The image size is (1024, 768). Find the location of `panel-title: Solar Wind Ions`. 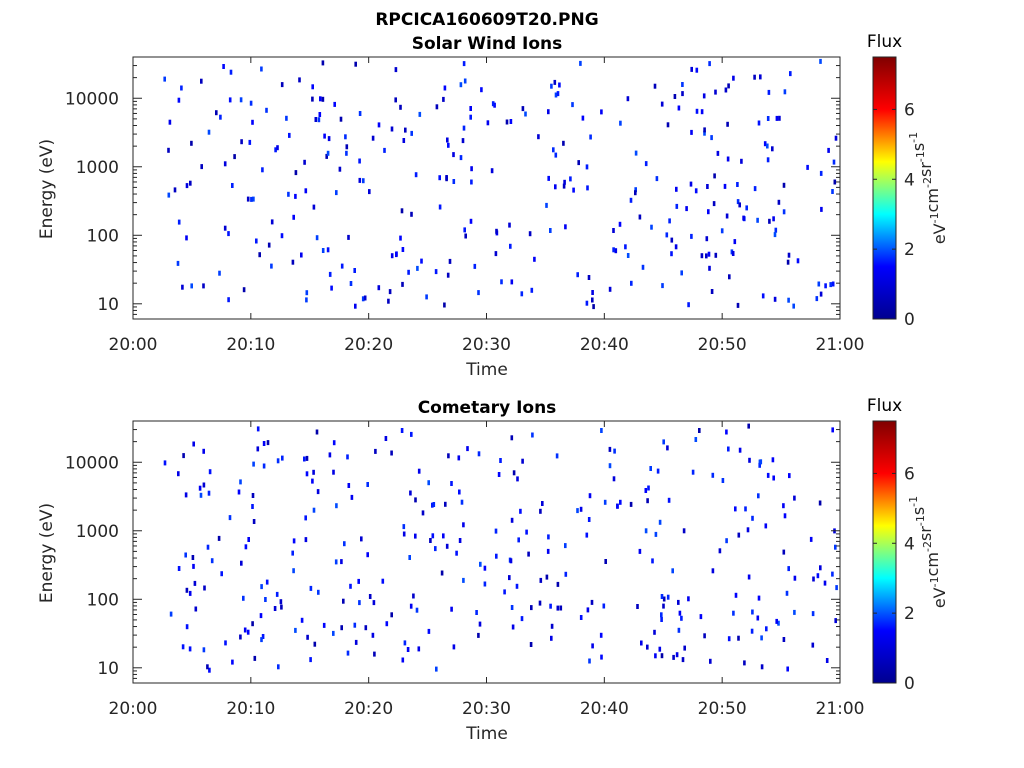

panel-title: Solar Wind Ions is located at coordinates (487, 44).